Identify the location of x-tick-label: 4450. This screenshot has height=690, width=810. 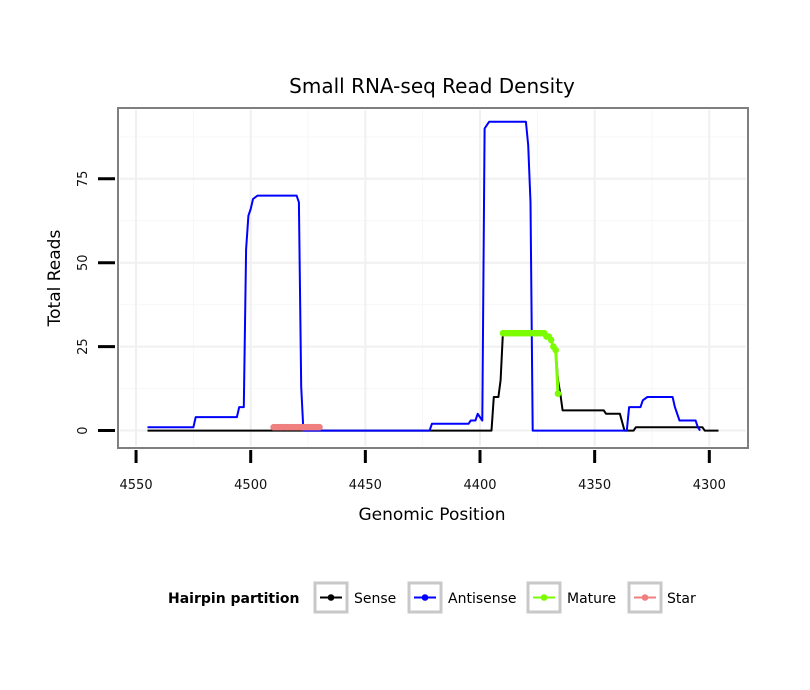
(365, 485).